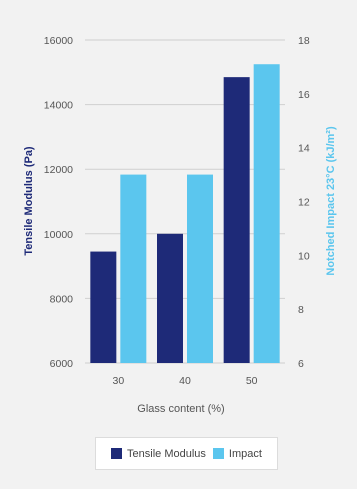 The image size is (357, 489). I want to click on legend-swatch-tensile, so click(117, 453).